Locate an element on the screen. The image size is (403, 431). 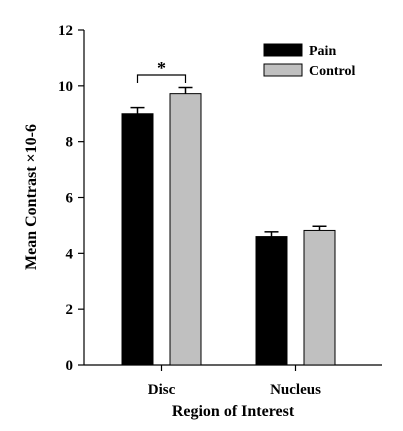
legend: Pain Control is located at coordinates (309, 61).